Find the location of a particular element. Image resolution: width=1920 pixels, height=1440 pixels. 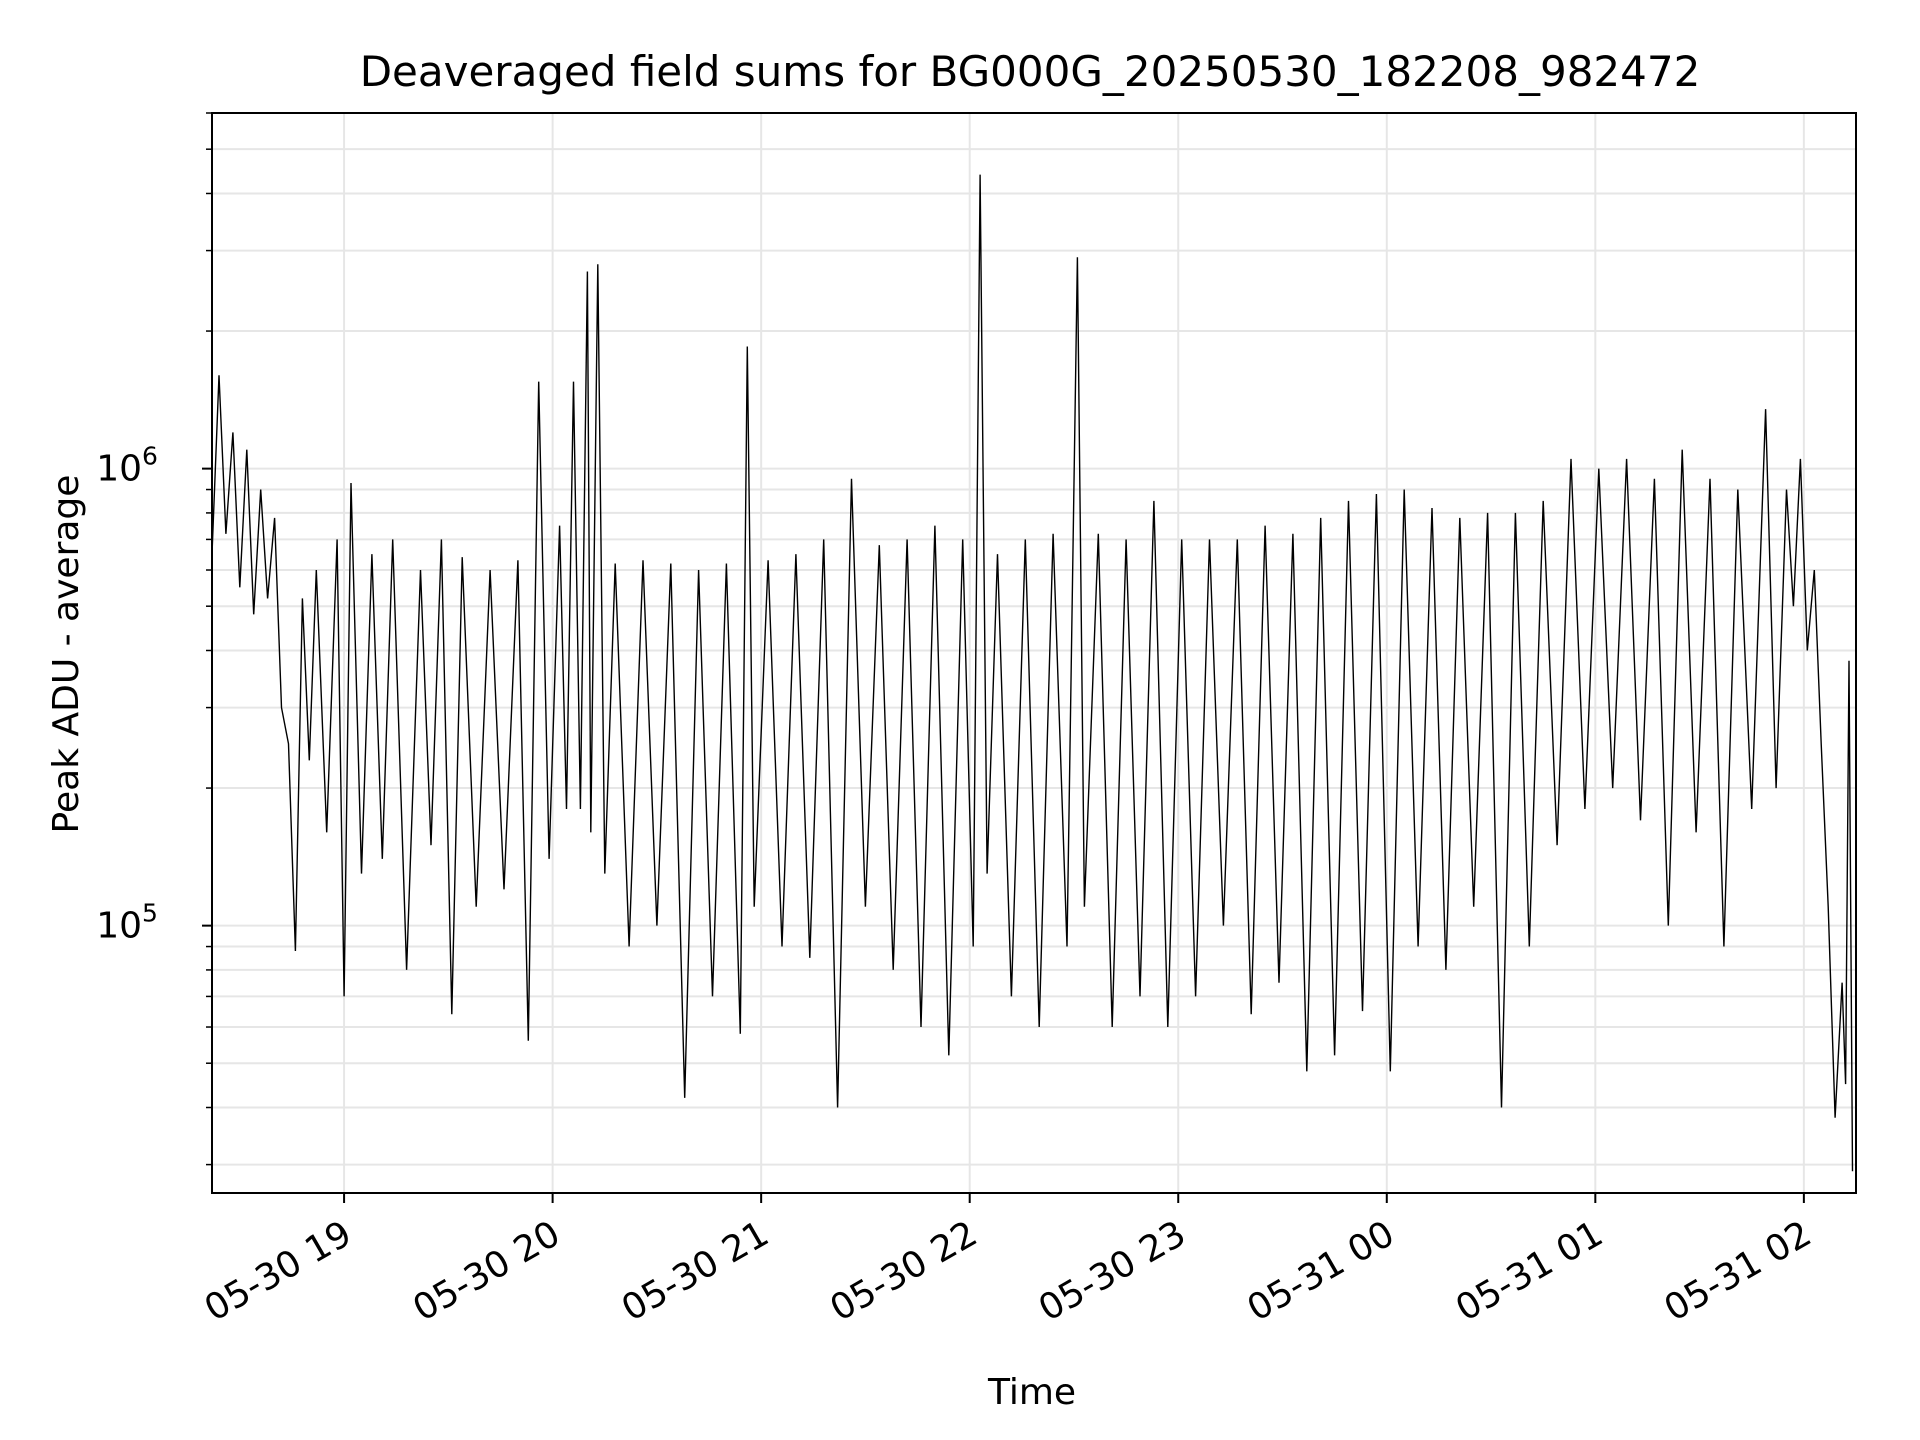

x-axis-label: Time is located at coordinates (1031, 1392).